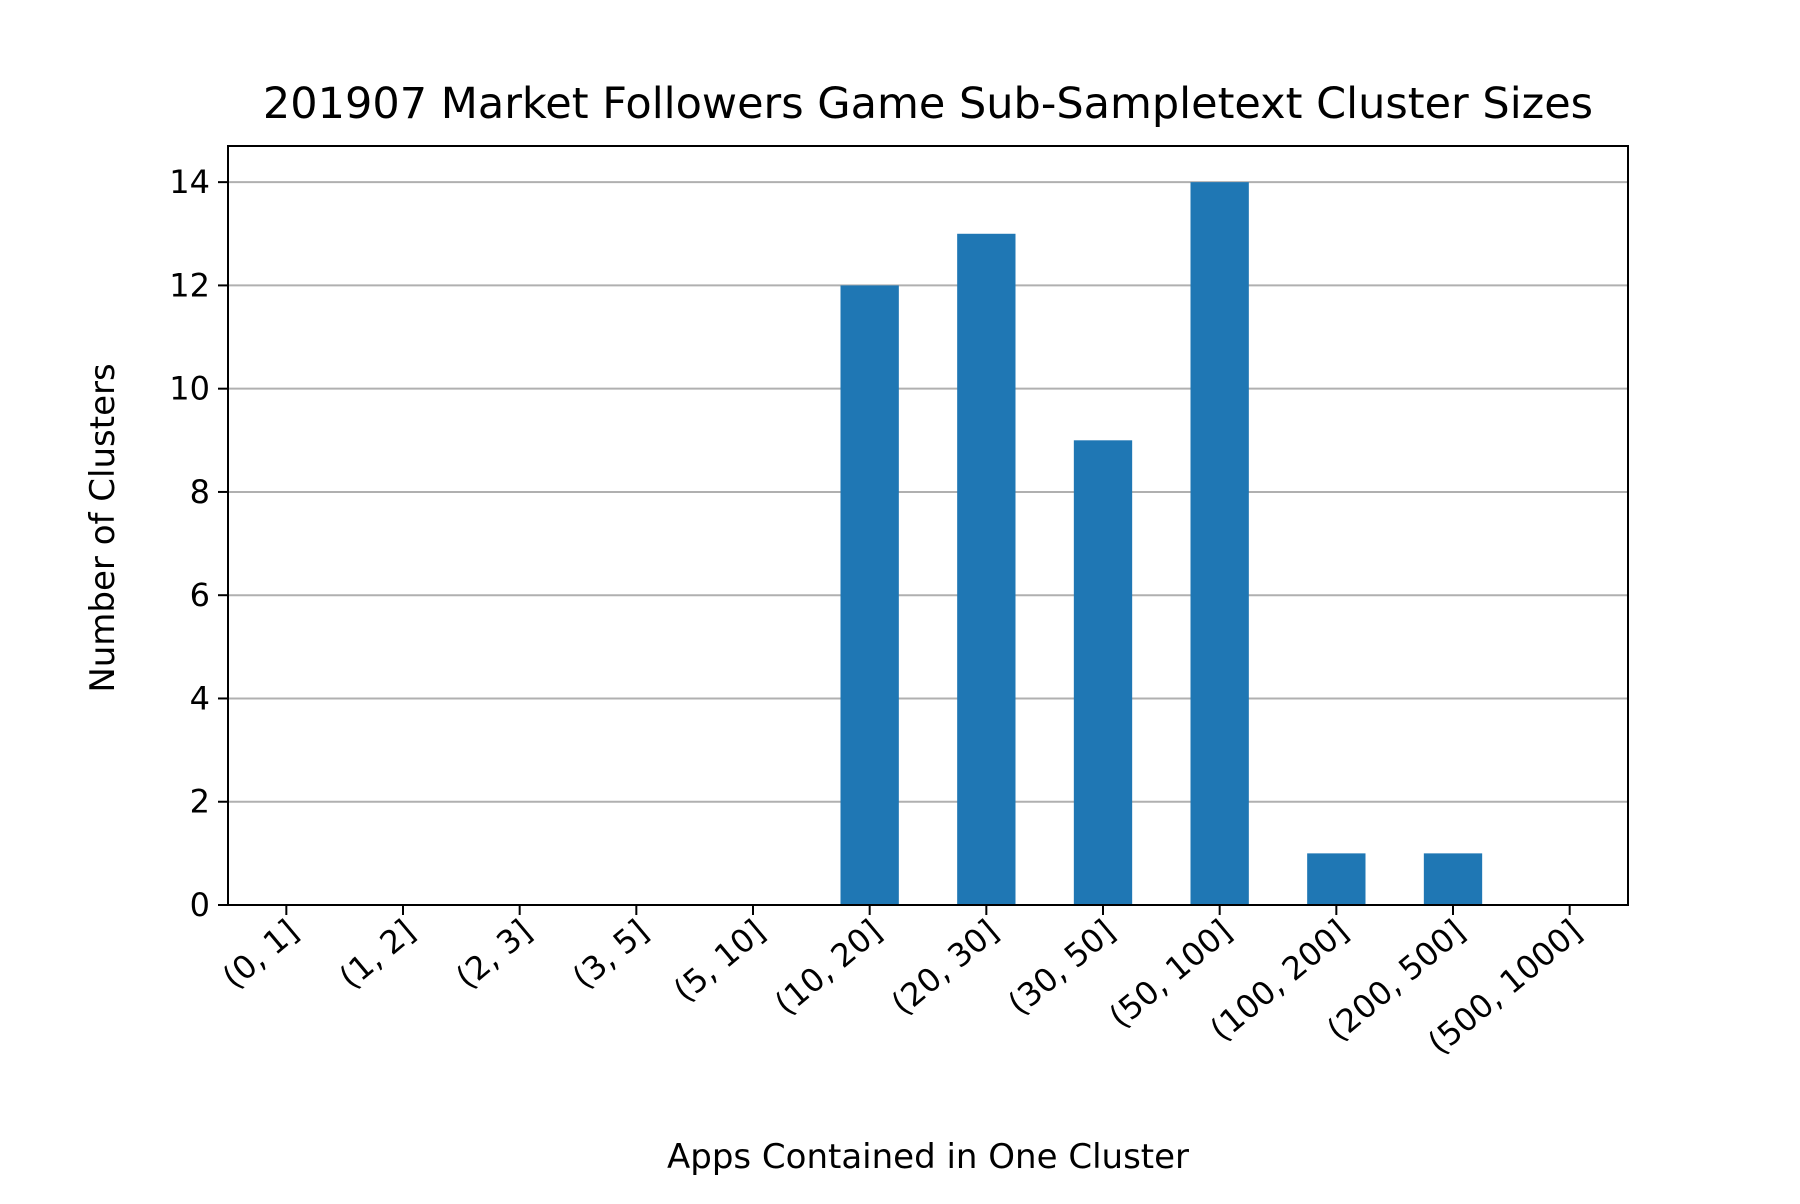  What do you see at coordinates (189, 285) in the screenshot?
I see `y-tick-label: 12` at bounding box center [189, 285].